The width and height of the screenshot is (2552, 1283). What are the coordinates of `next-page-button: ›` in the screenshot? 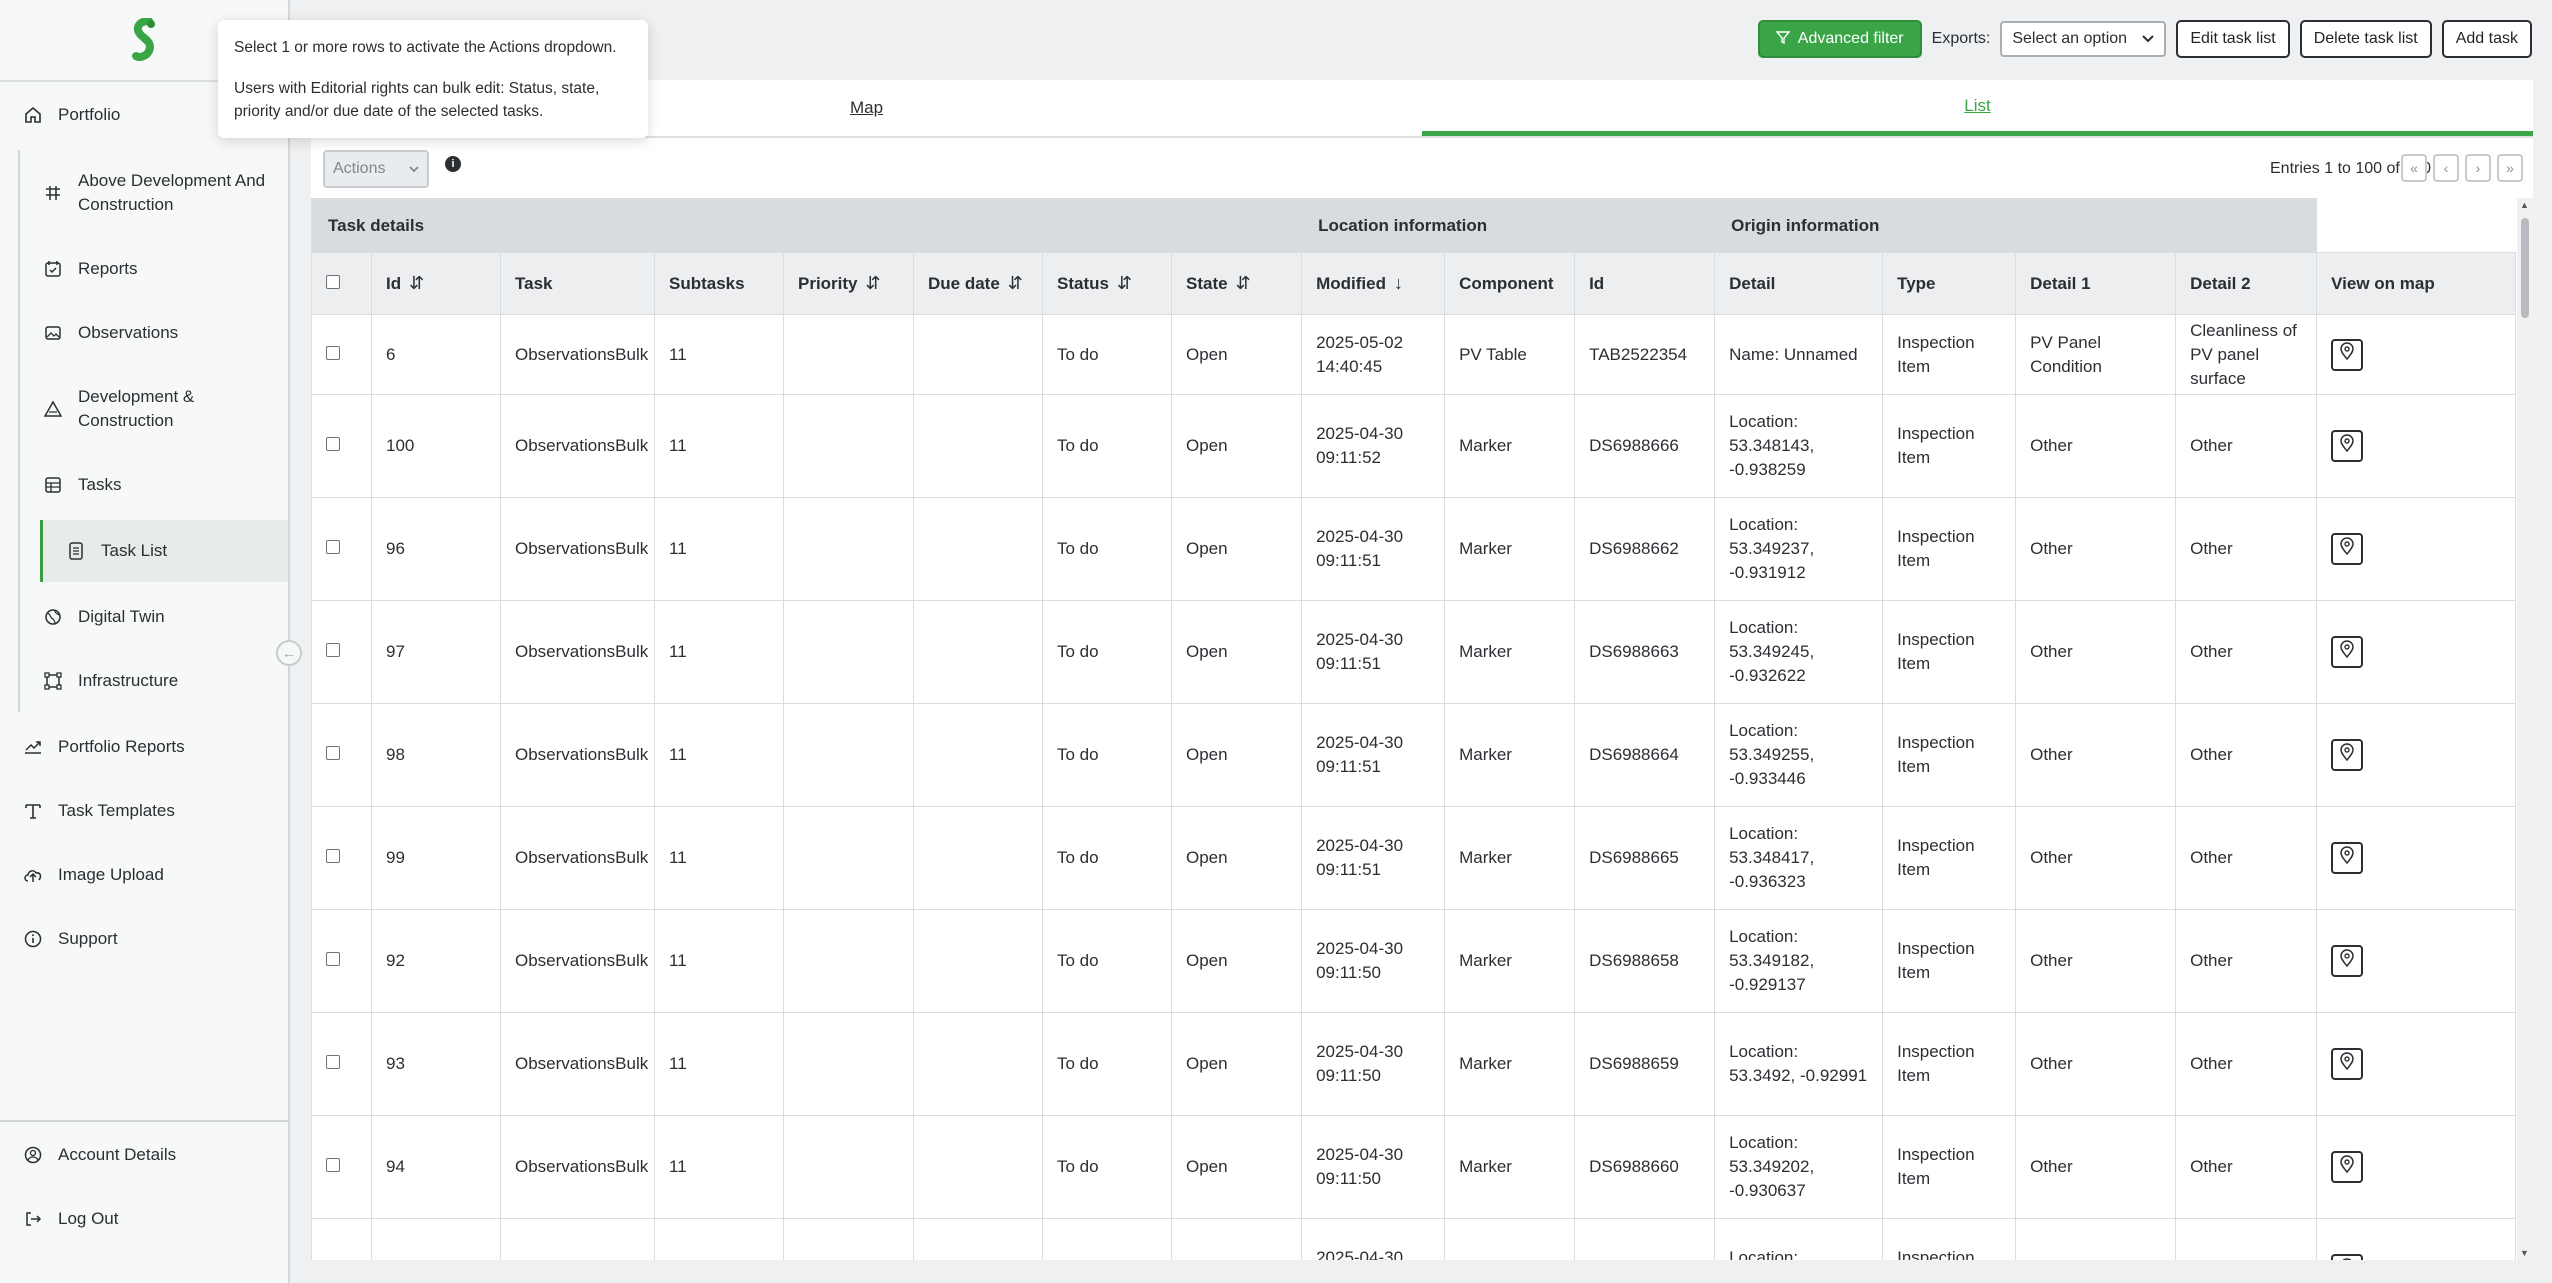 It's located at (2478, 168).